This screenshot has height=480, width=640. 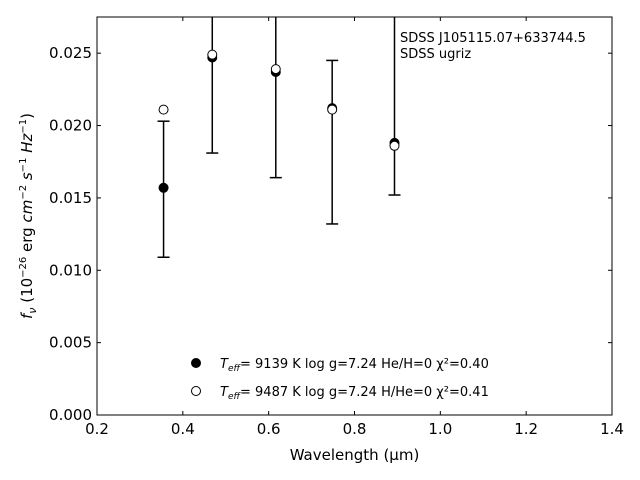 I want to click on x-tick-label: 1.0, so click(x=440, y=429).